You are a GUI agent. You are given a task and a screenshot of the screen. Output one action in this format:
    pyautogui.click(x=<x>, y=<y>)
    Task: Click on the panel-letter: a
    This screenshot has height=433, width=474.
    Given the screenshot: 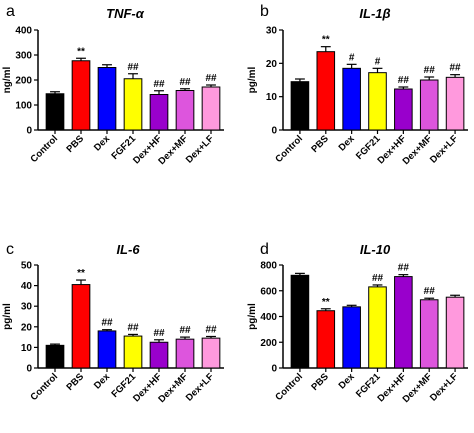 What is the action you would take?
    pyautogui.click(x=10, y=11)
    